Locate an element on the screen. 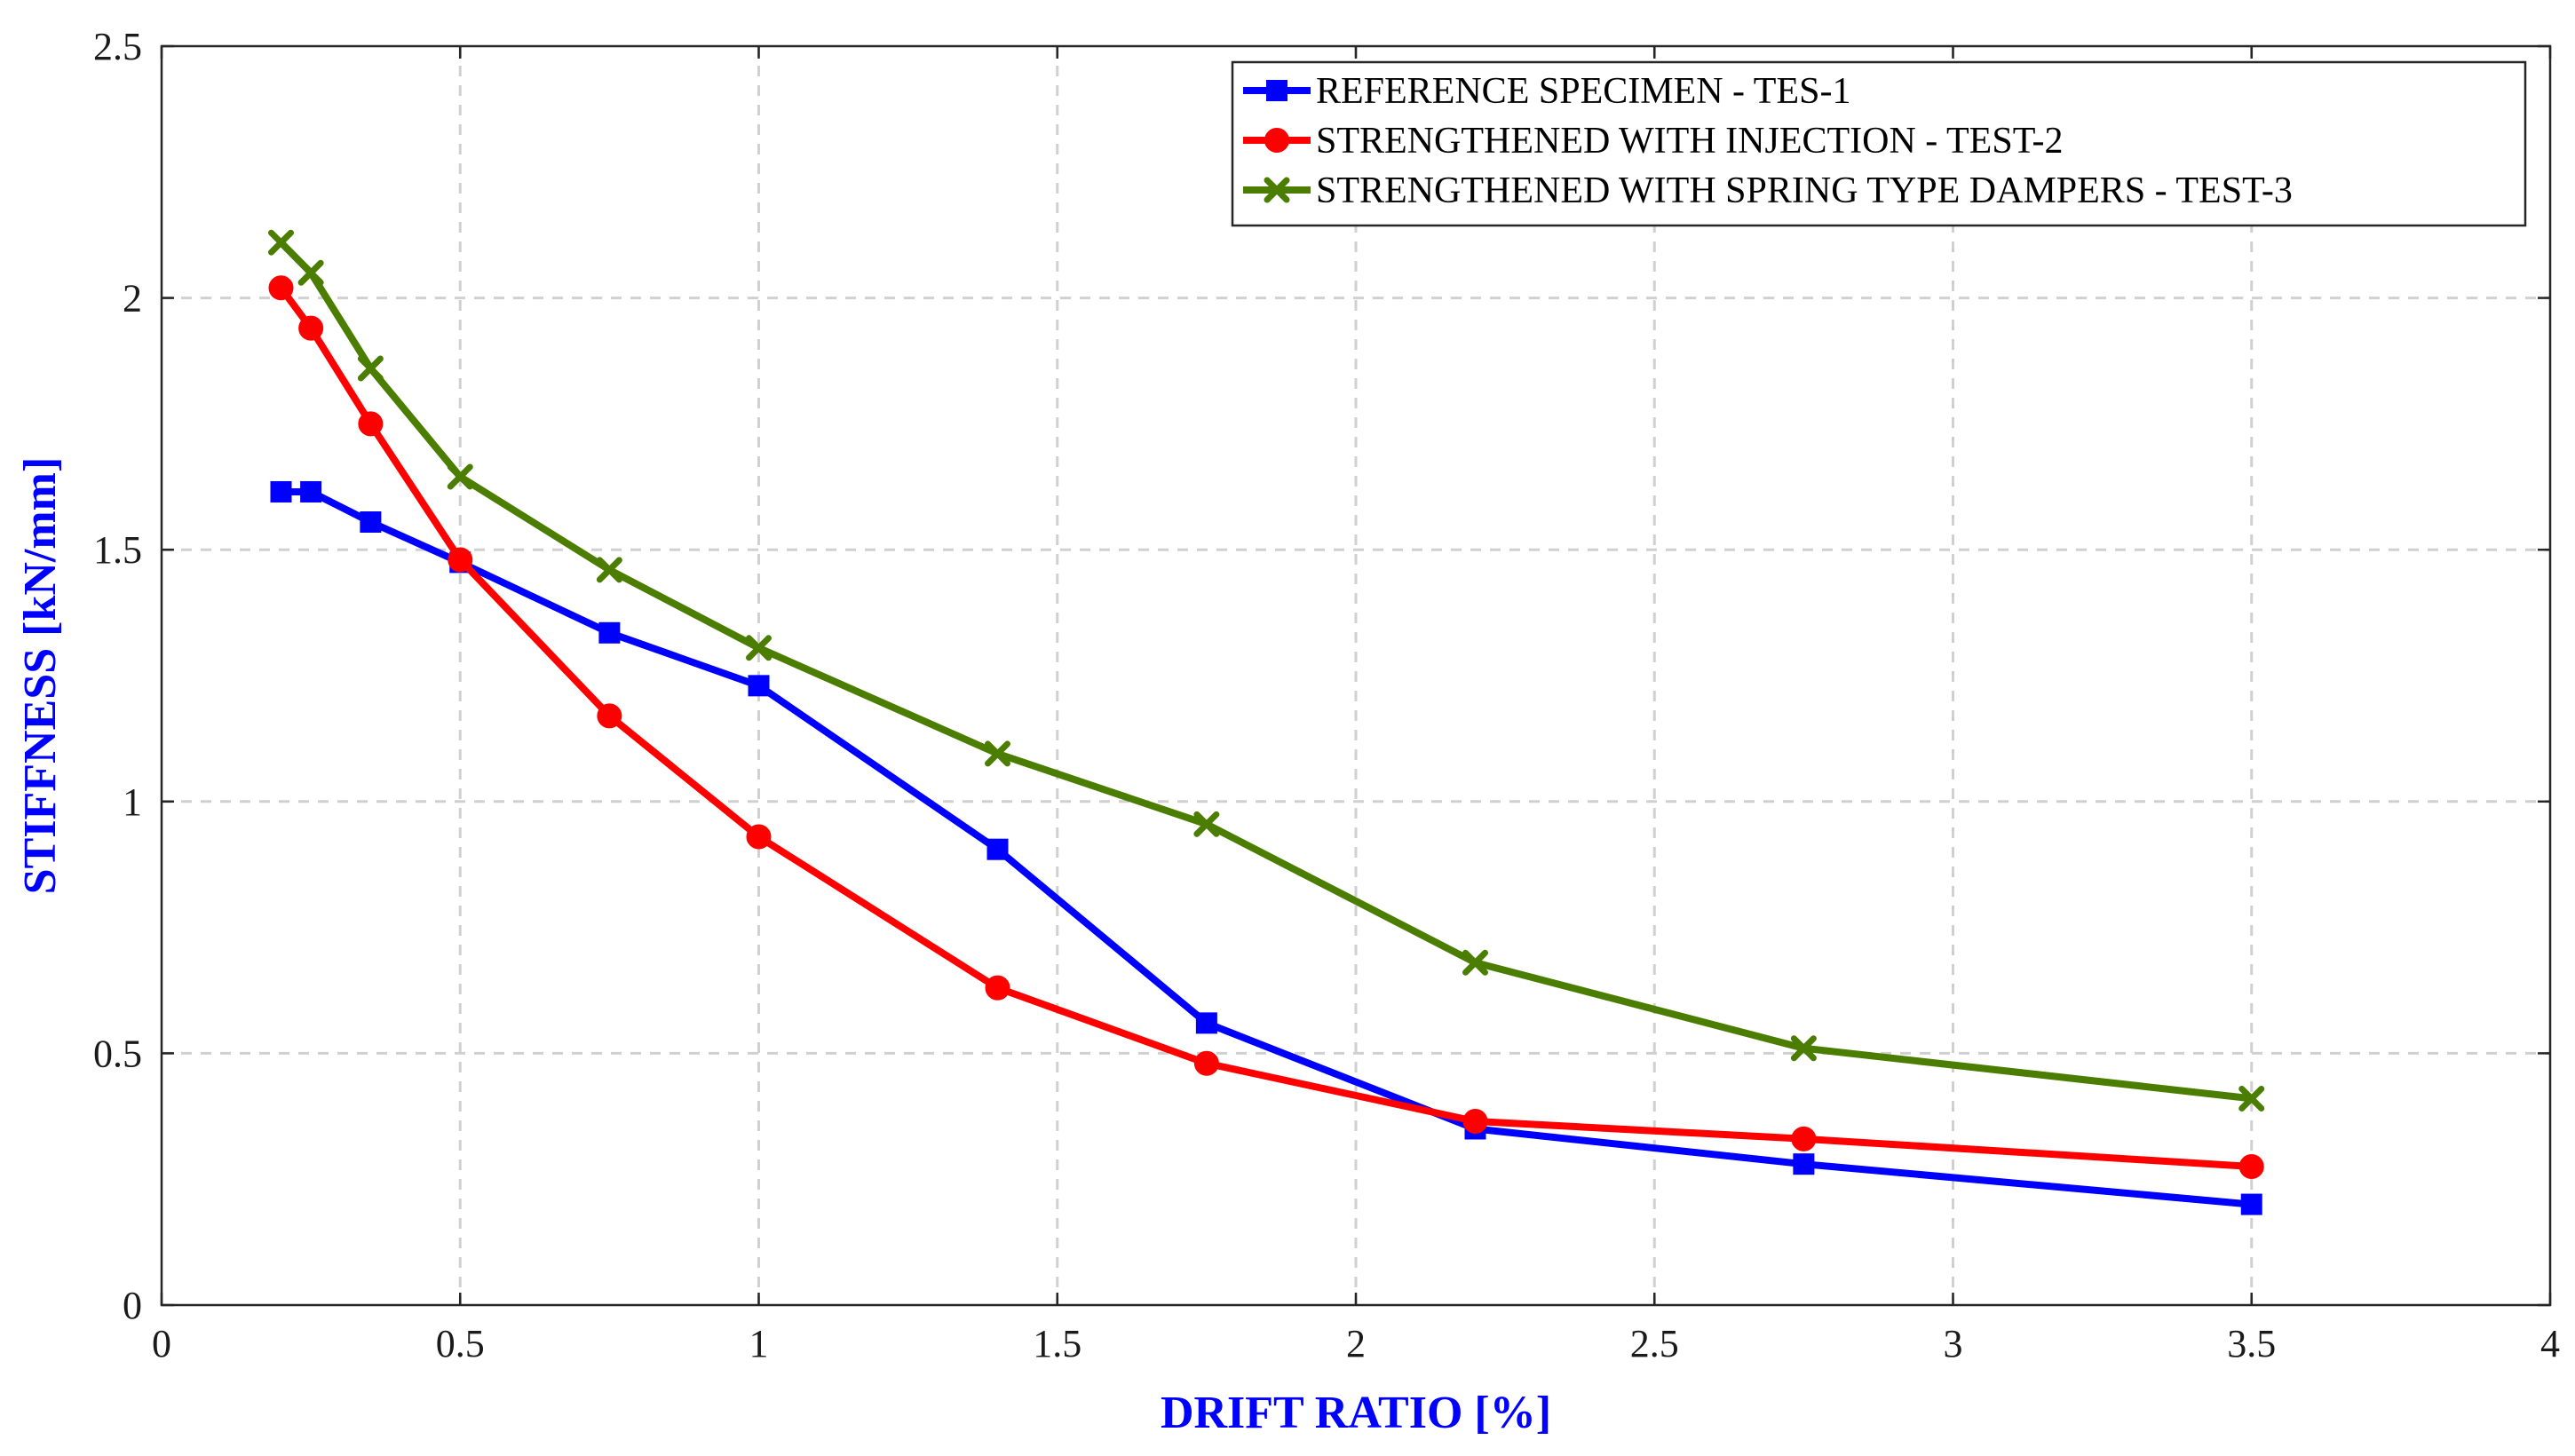 The height and width of the screenshot is (1456, 2575). x-axis-title: DRIFT RATIO [%] is located at coordinates (1356, 1413).